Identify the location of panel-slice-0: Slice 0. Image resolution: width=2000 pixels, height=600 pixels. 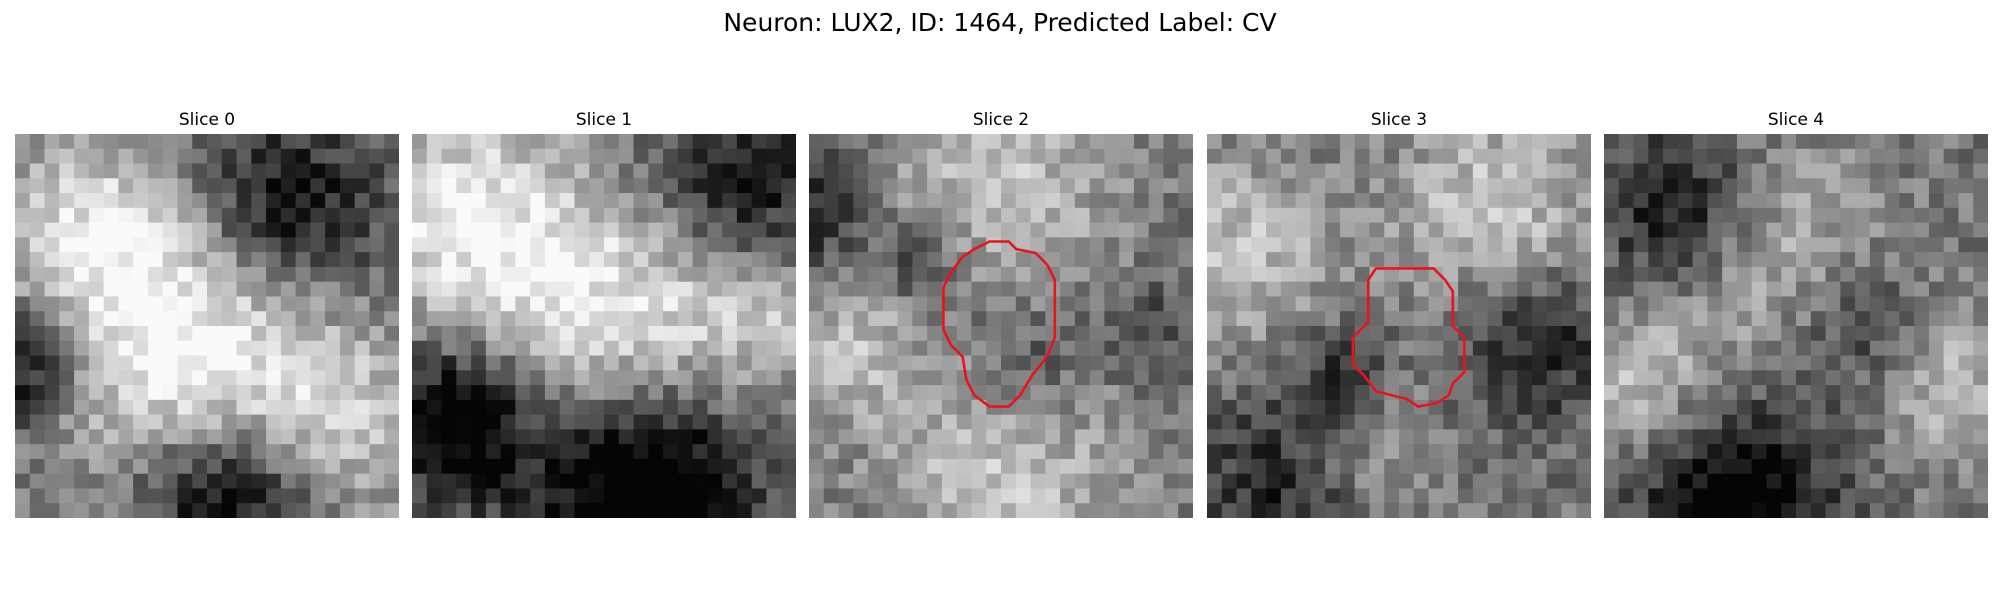
(207, 313).